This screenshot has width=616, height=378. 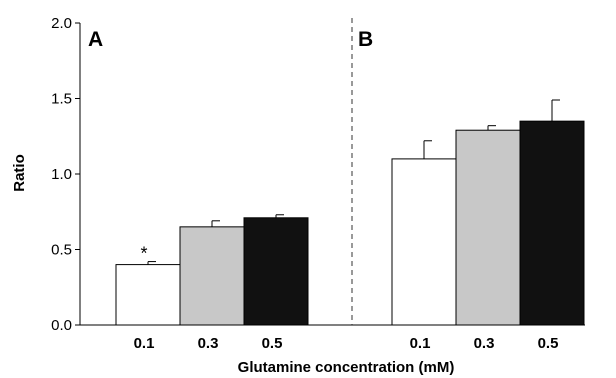 I want to click on y-tick-label: 1.5, so click(x=61, y=99).